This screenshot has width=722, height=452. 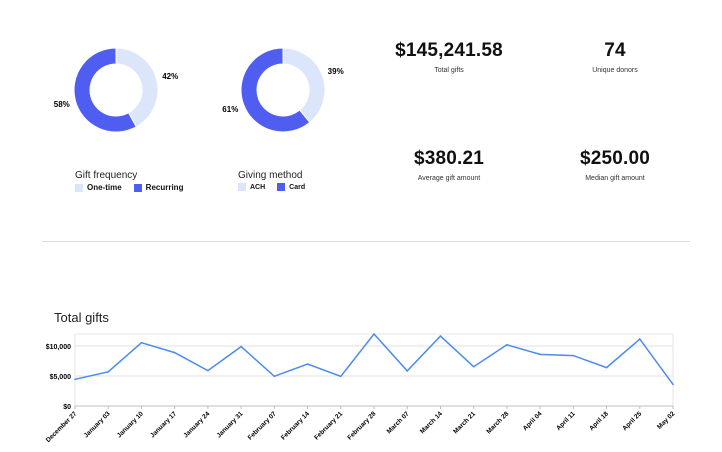 I want to click on stat-average-gift: $380.21 Average gift amount, so click(x=449, y=165).